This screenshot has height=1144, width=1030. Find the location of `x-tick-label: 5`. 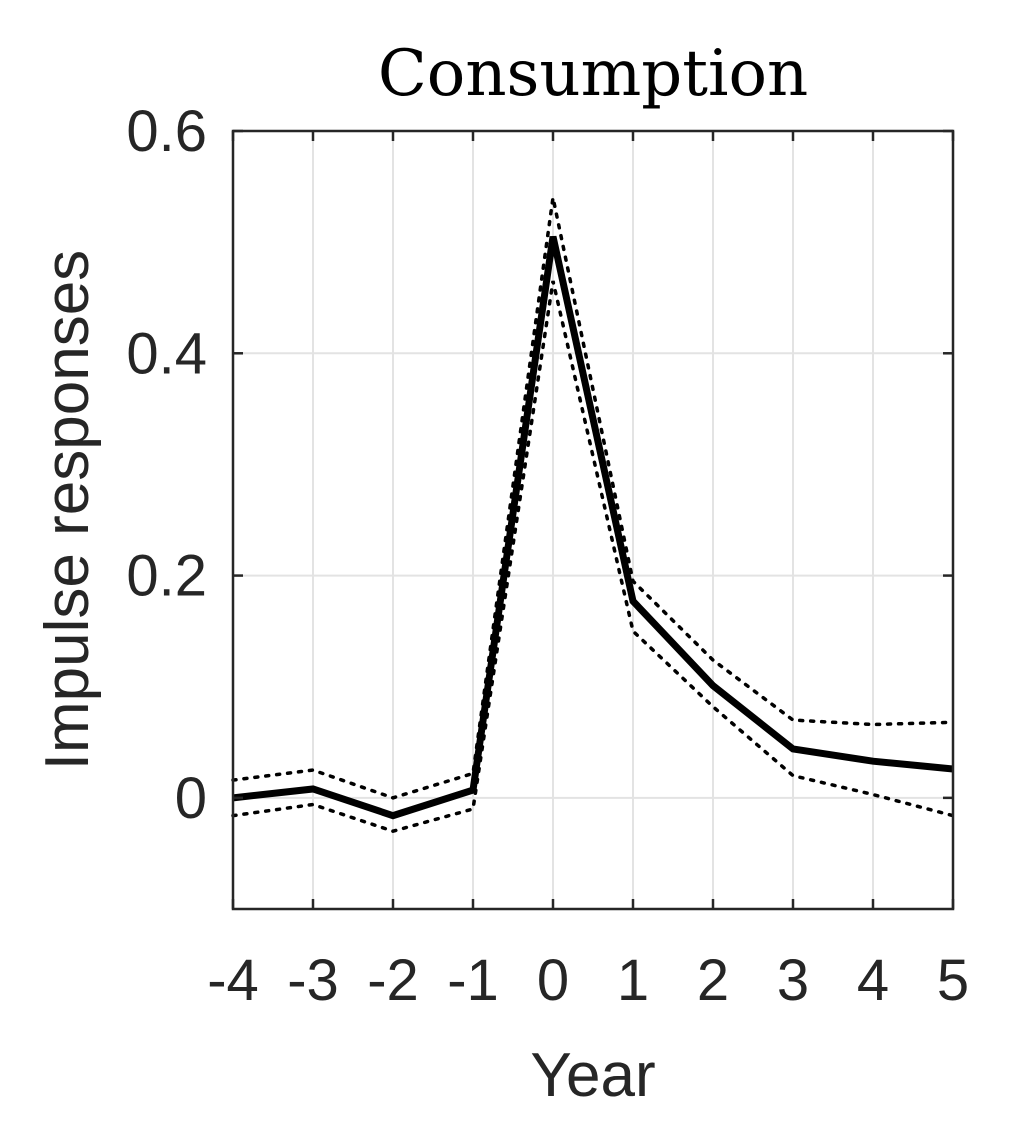

x-tick-label: 5 is located at coordinates (953, 980).